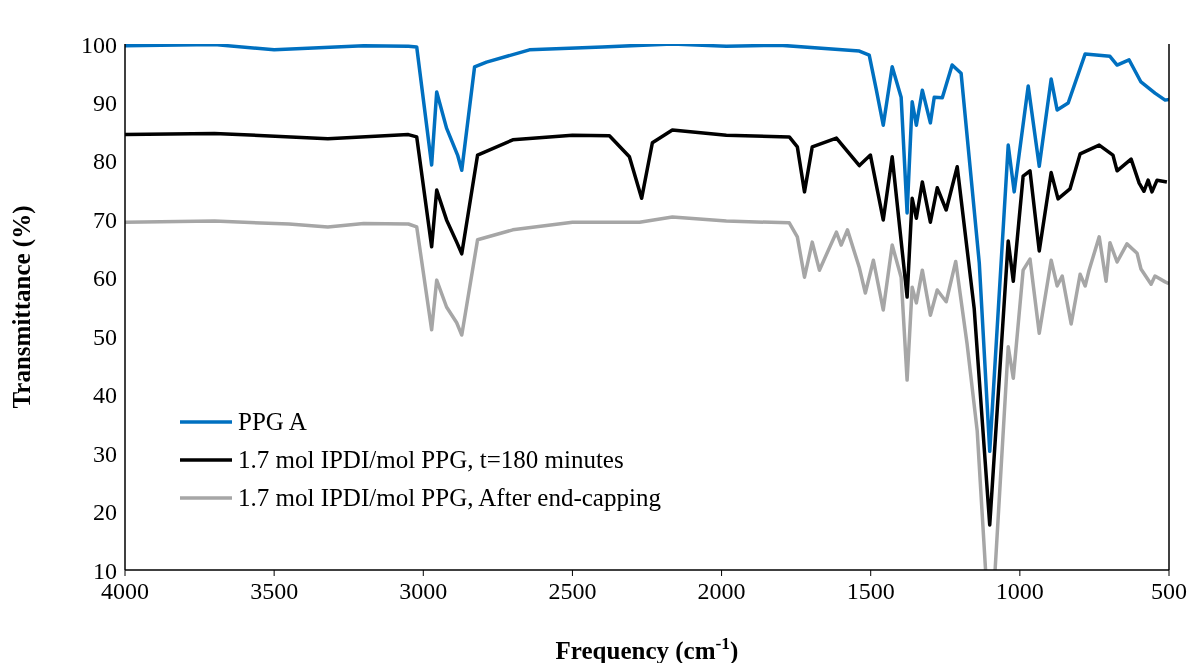  I want to click on x-tick-label: 1000, so click(1019, 591).